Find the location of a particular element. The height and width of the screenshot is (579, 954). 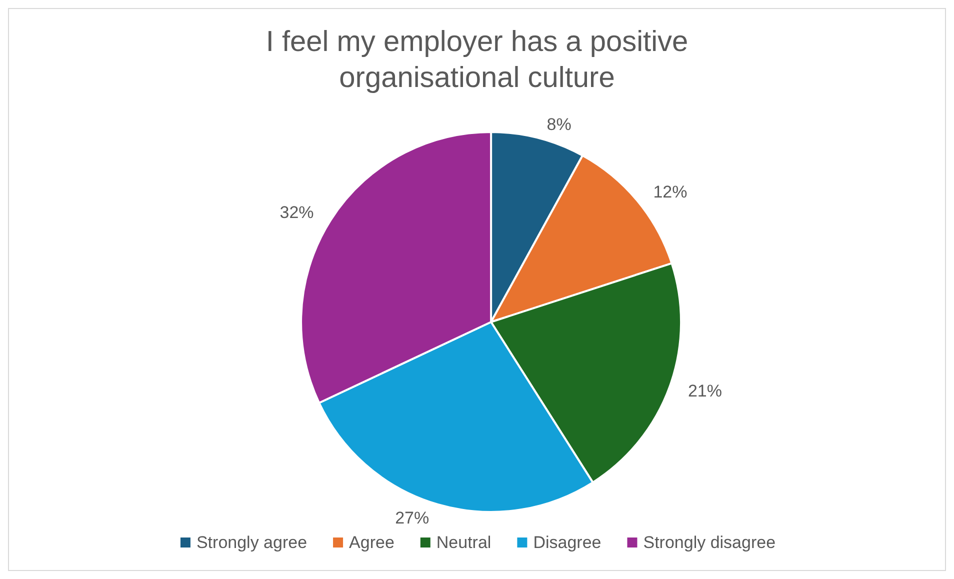

legend-label: Strongly disagree is located at coordinates (709, 542).